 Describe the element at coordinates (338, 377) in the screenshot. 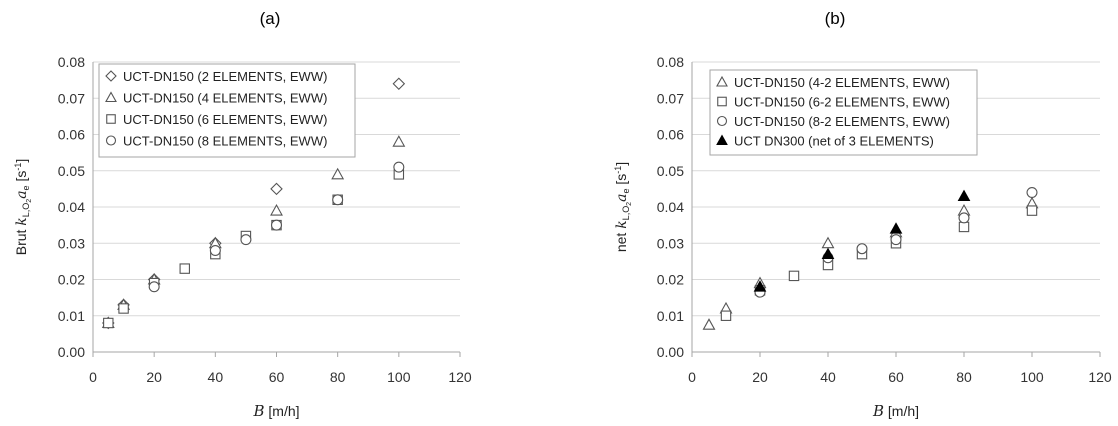

I see `panel-a-xtick-label: 80` at that location.